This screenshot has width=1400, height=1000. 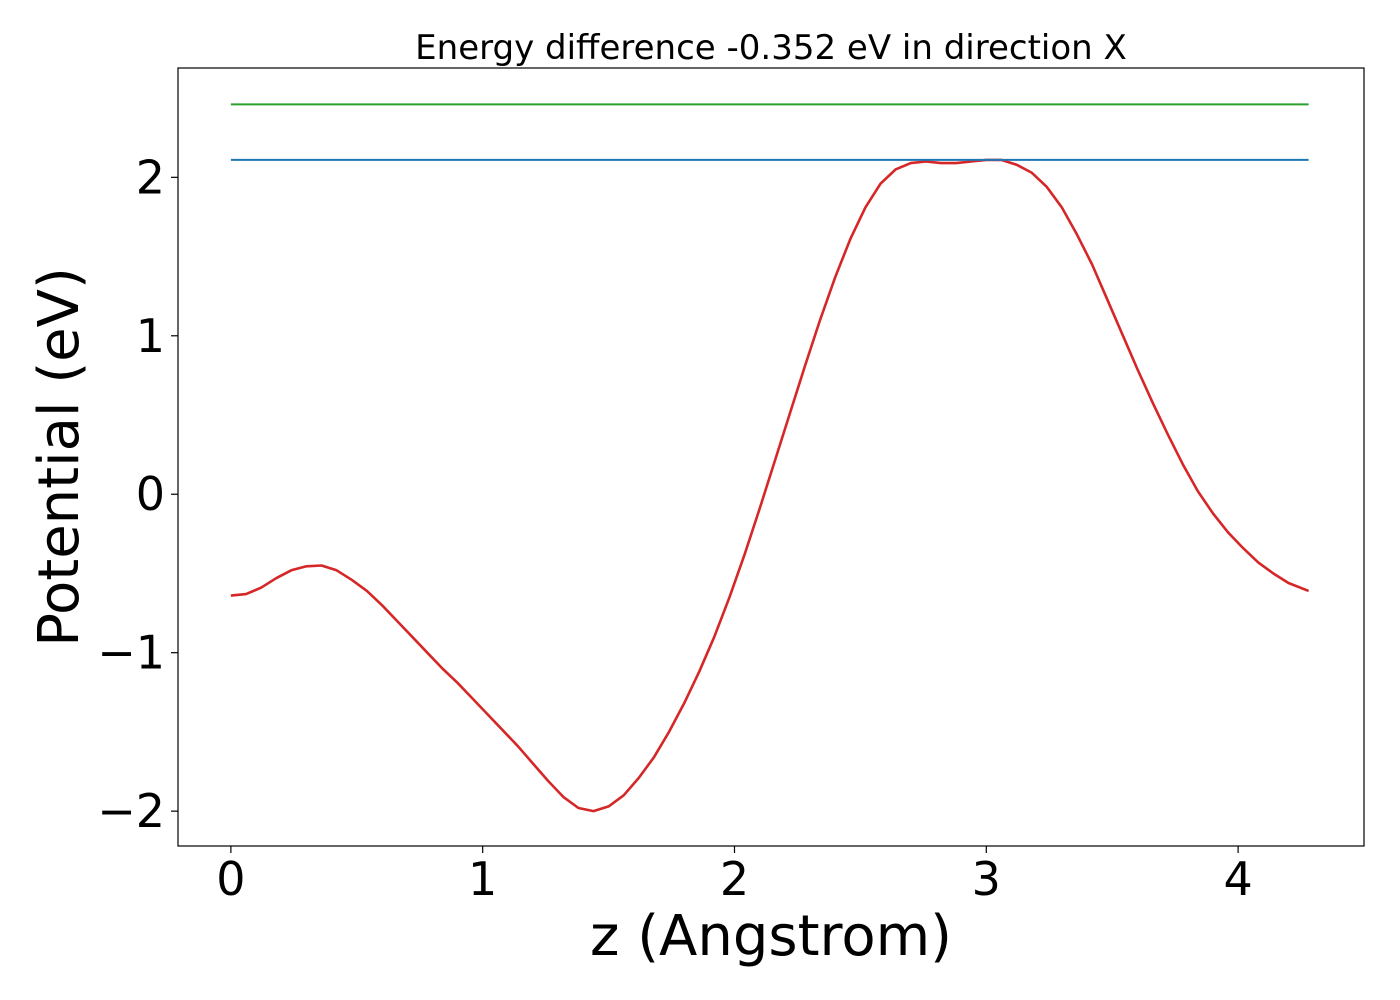 What do you see at coordinates (1237, 879) in the screenshot?
I see `x-tick-label: 4` at bounding box center [1237, 879].